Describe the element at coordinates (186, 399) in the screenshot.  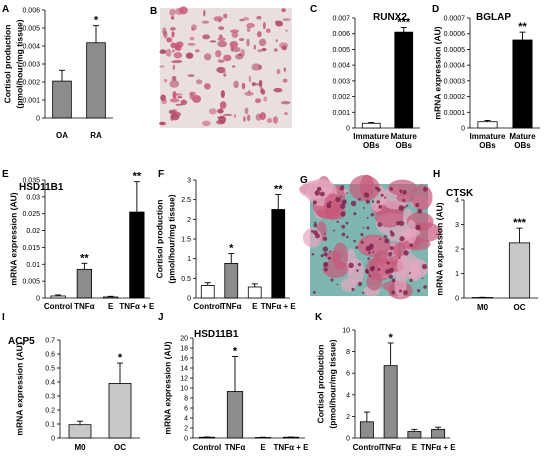
I see `y-tick-label: 8` at that location.